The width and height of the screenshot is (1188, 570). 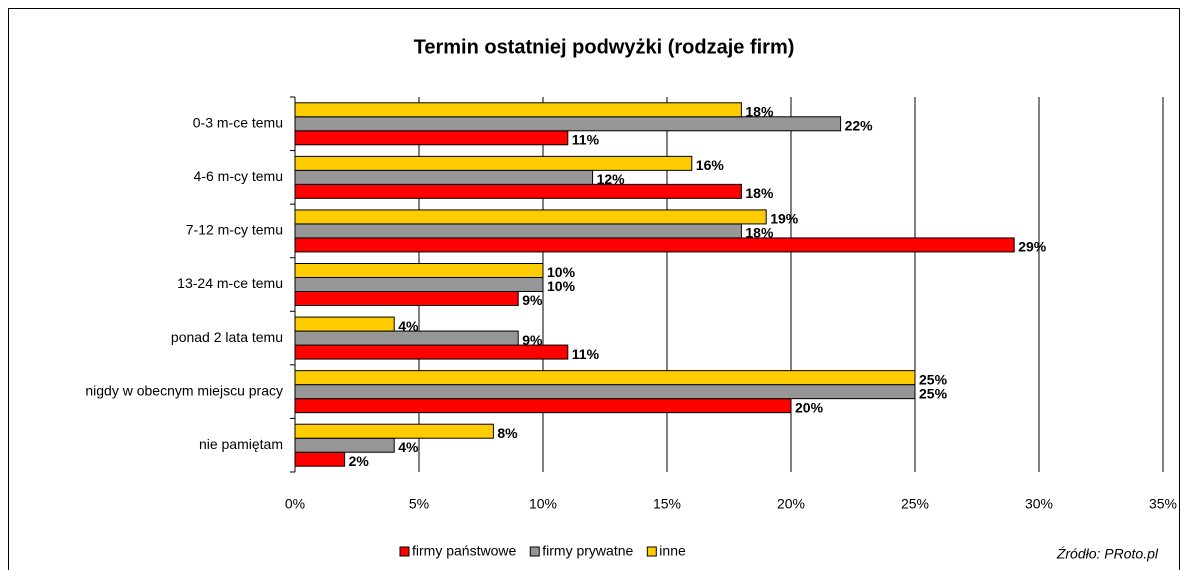 What do you see at coordinates (241, 444) in the screenshot?
I see `y-tick-label: nie pamiętam` at bounding box center [241, 444].